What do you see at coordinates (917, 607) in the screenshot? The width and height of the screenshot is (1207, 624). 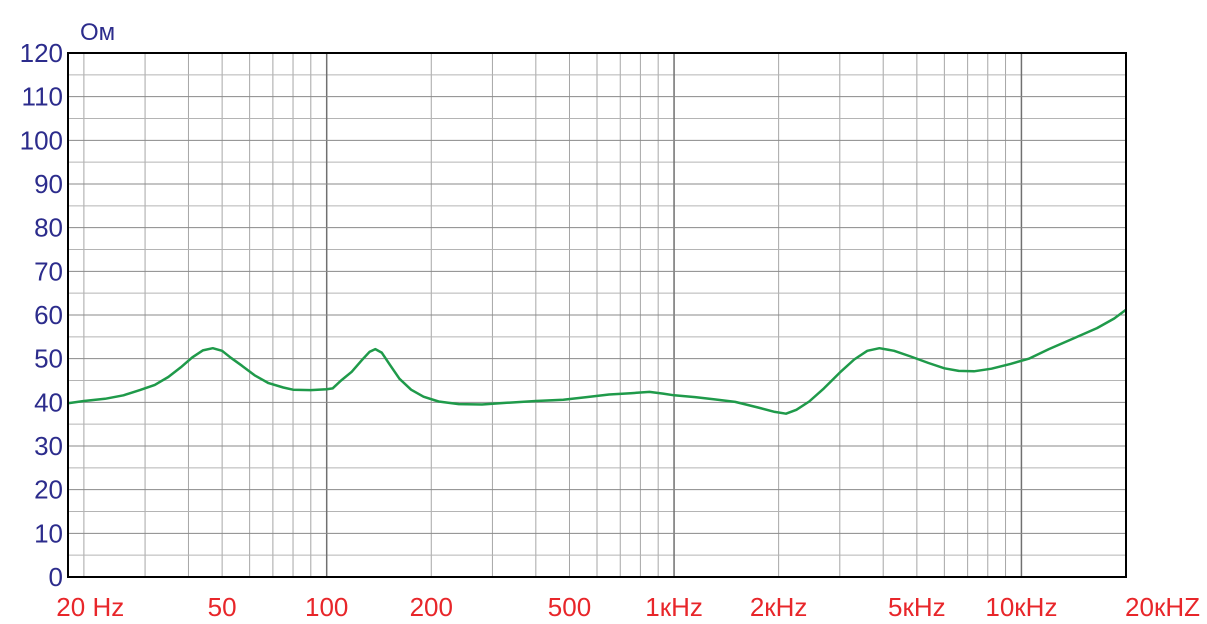 I see `x-tick-label: 5кHz` at bounding box center [917, 607].